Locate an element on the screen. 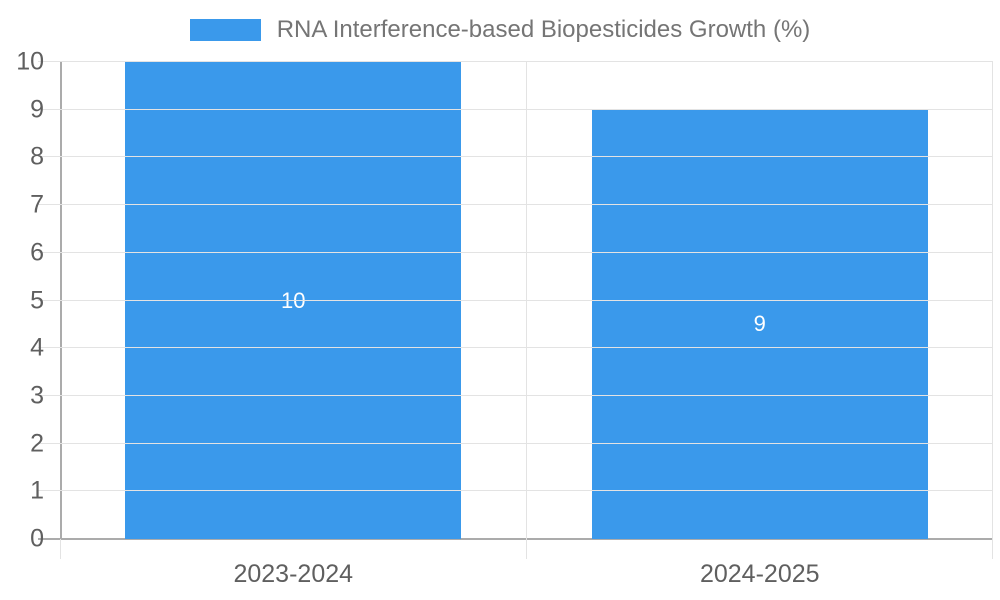 This screenshot has height=600, width=1000. x-axis-label-2024-2025: 2024-2025 is located at coordinates (759, 574).